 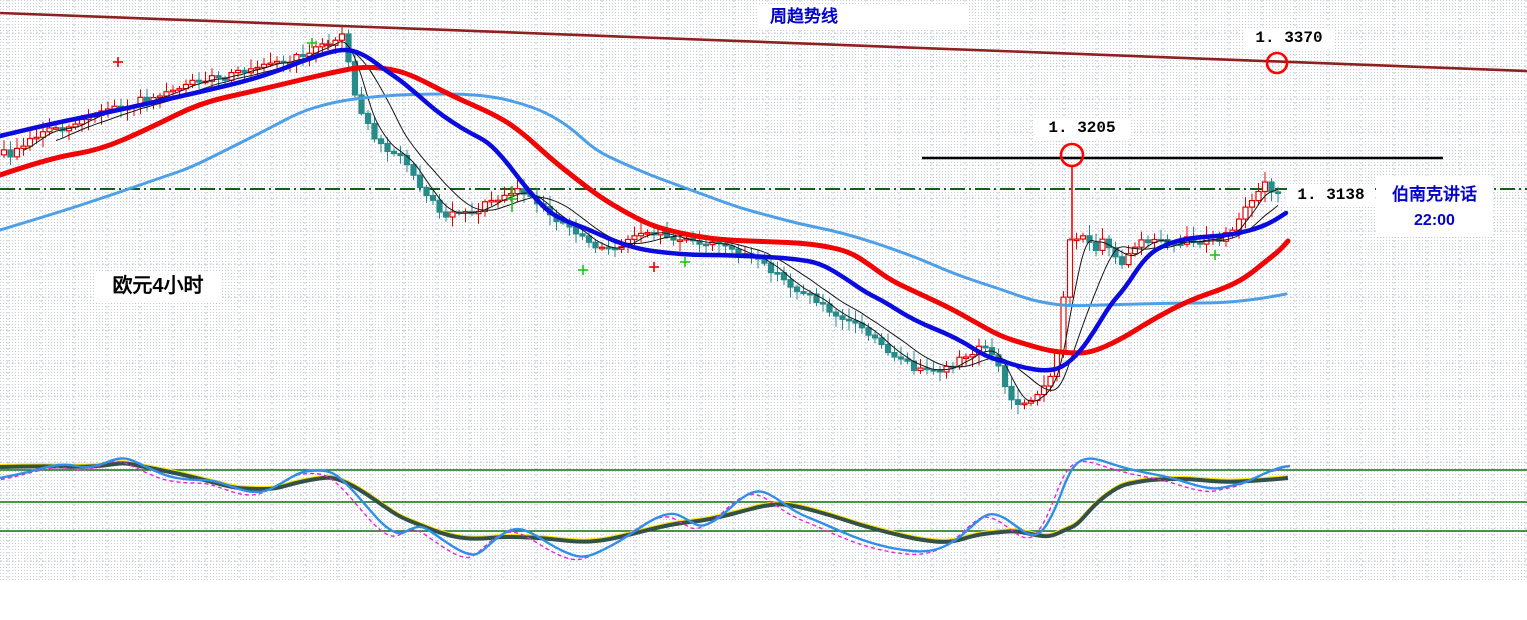 What do you see at coordinates (1434, 220) in the screenshot?
I see `event-time: 22:00` at bounding box center [1434, 220].